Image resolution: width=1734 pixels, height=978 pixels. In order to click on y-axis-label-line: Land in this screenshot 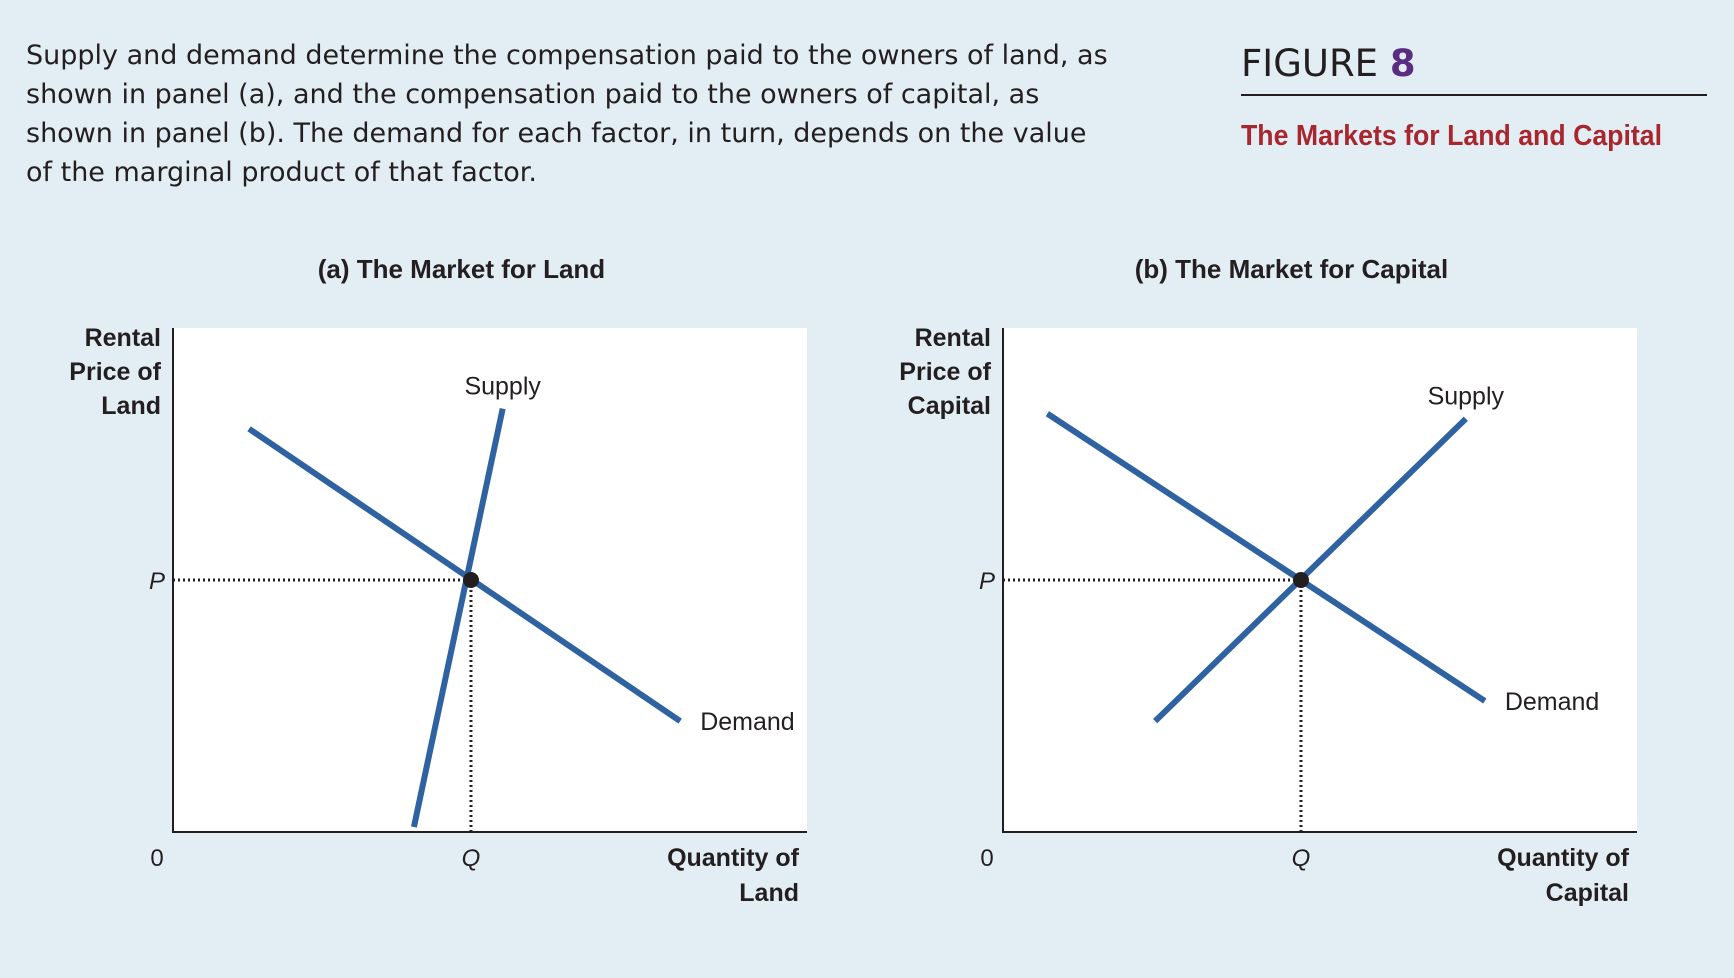, I will do `click(131, 406)`.